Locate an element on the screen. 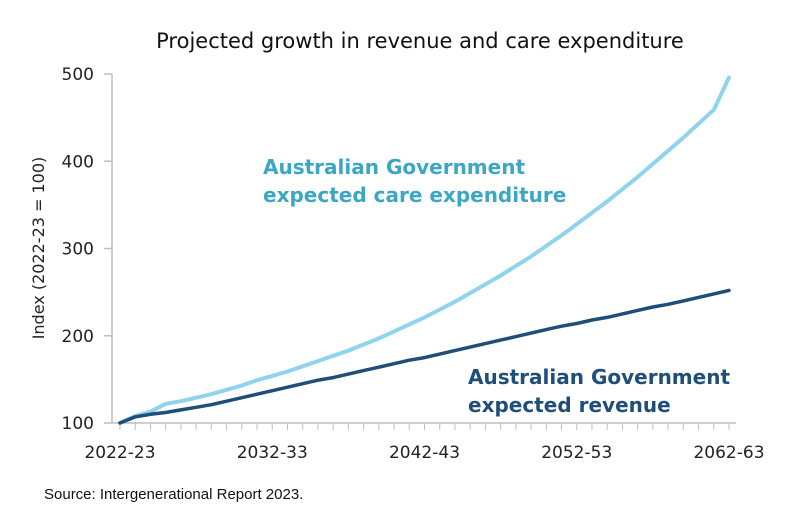  y-tick-label: 200 is located at coordinates (78, 337).